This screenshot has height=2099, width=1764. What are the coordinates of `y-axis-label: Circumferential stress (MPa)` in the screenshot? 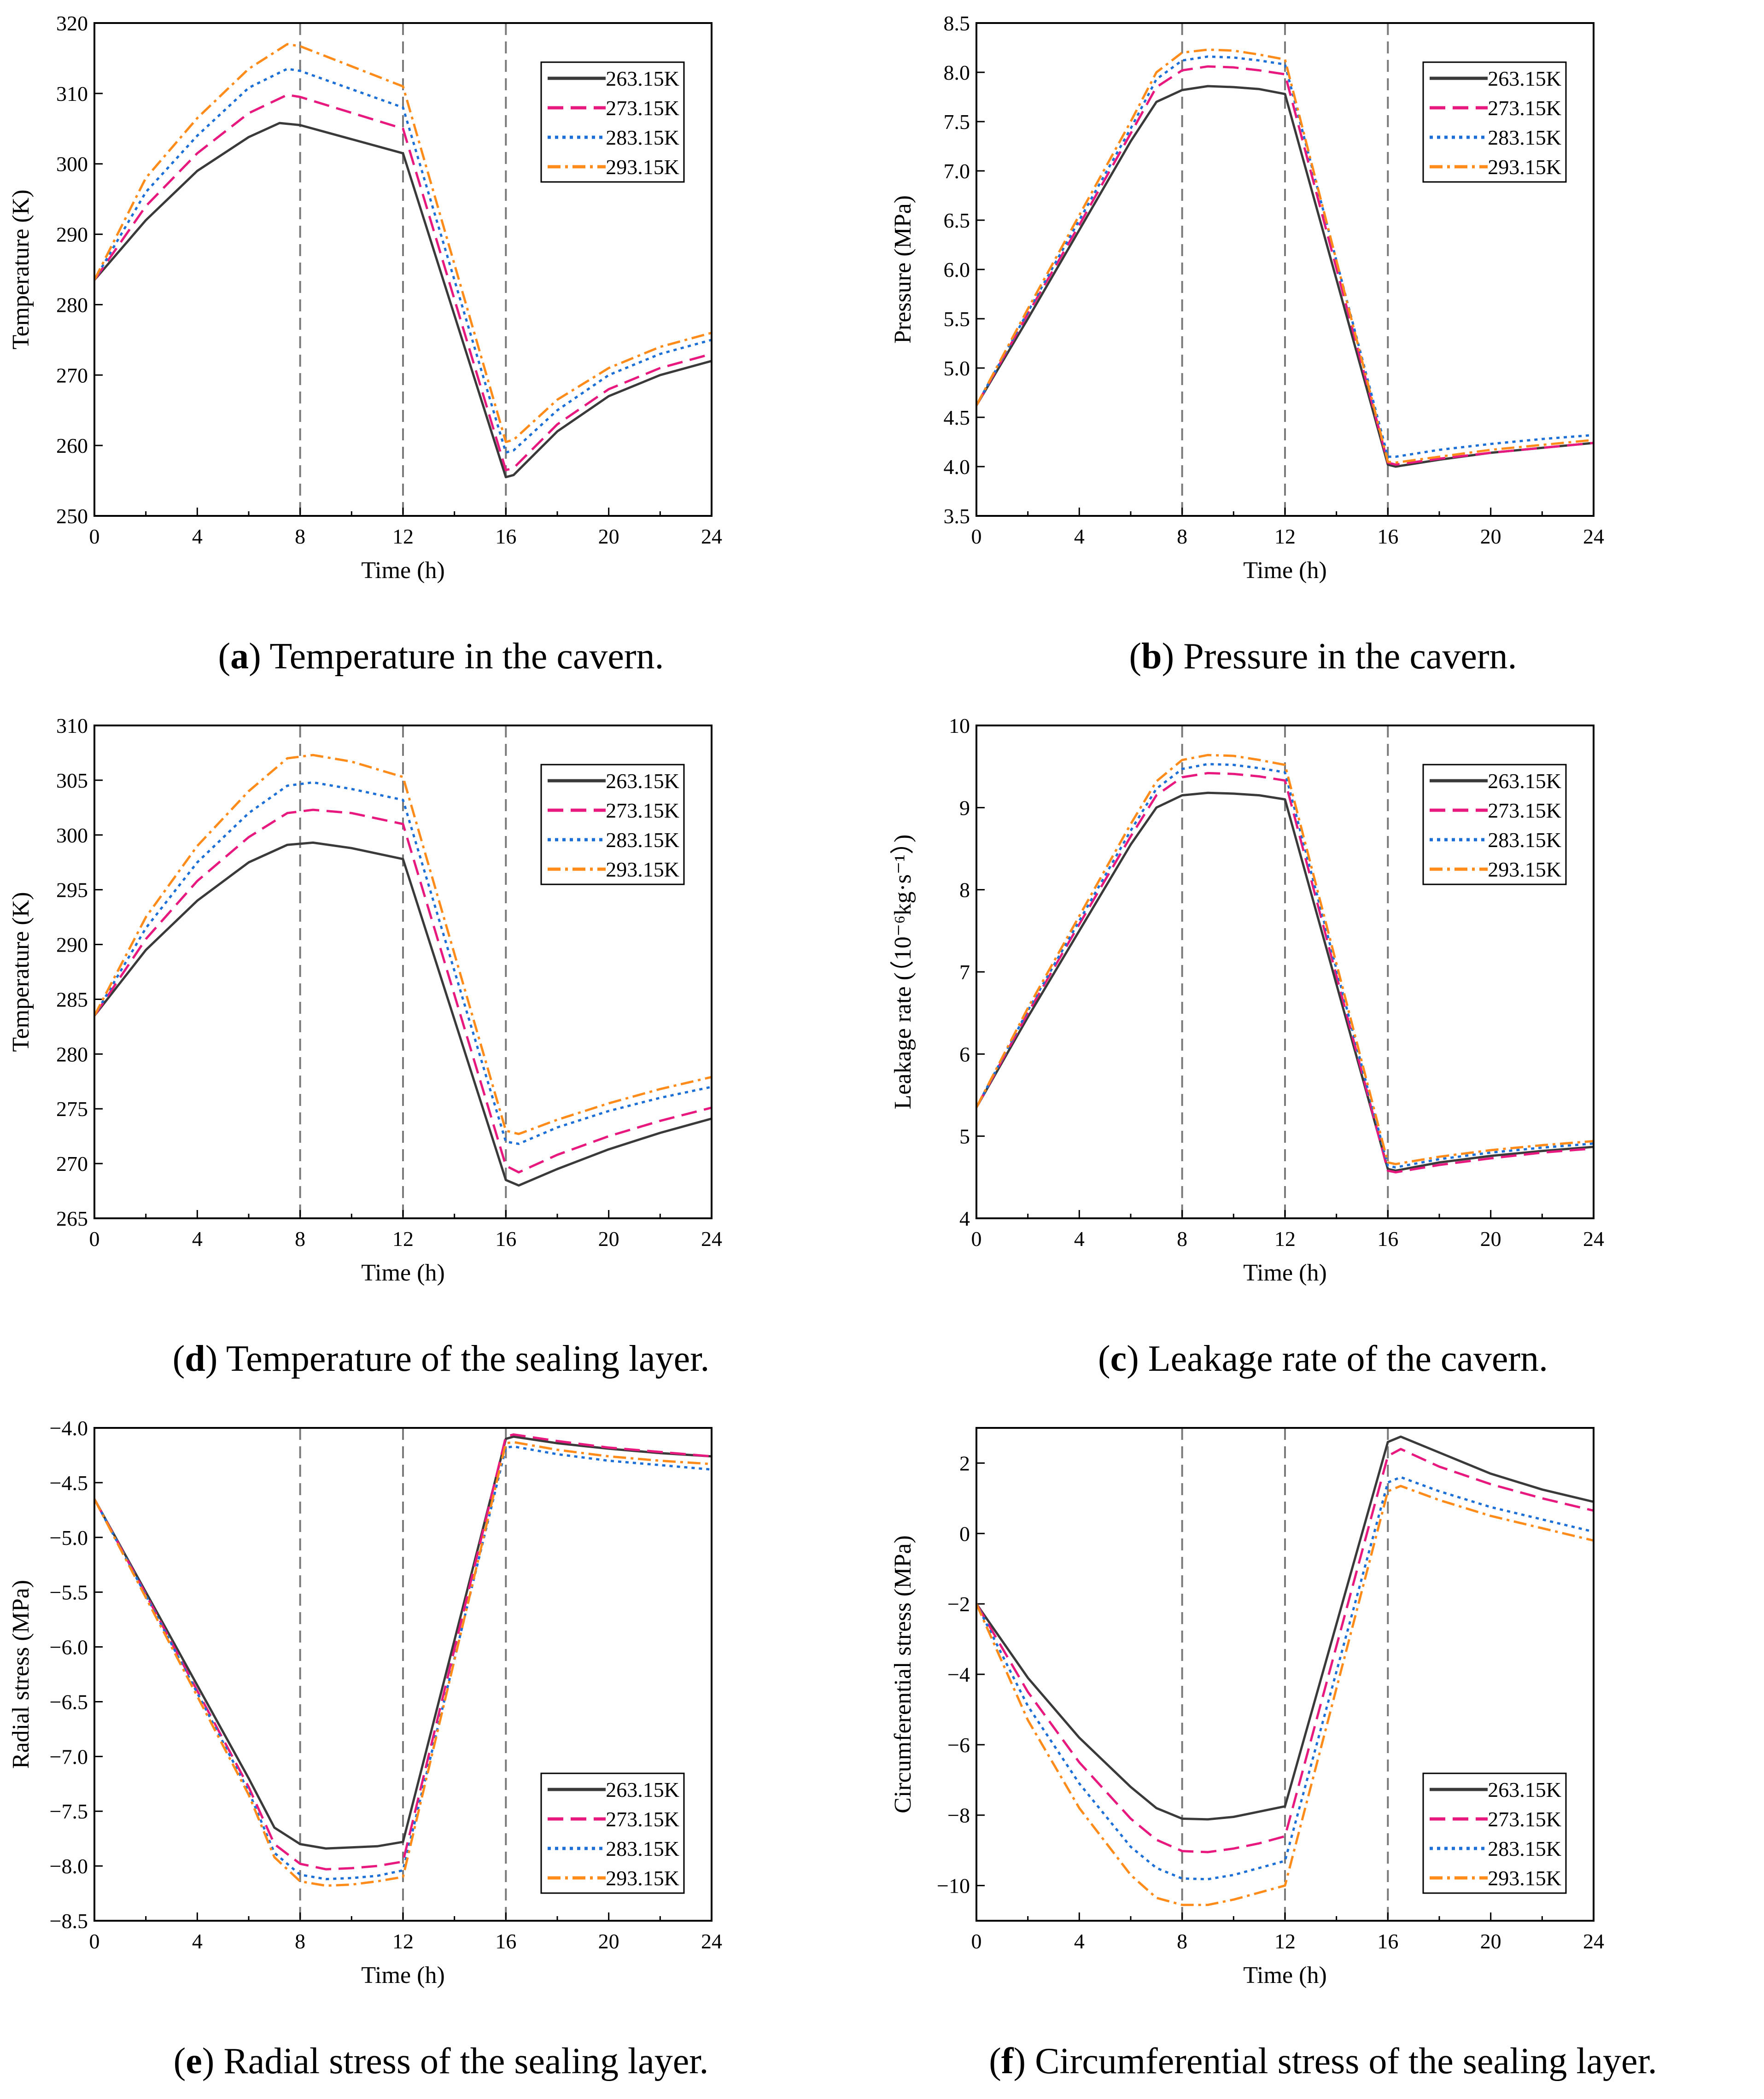 It's located at (903, 1674).